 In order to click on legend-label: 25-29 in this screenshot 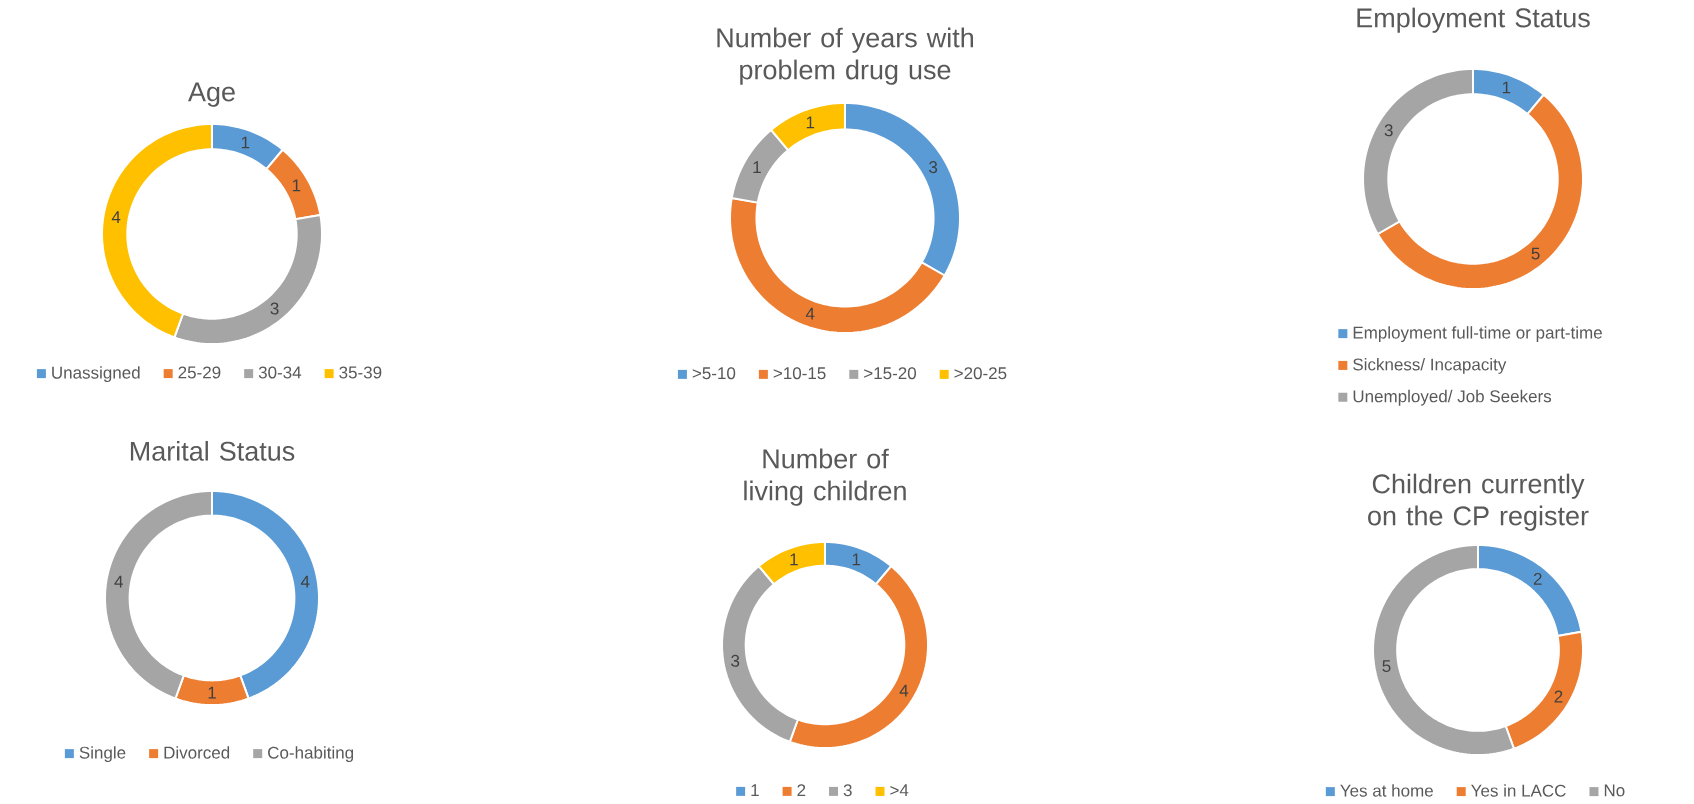, I will do `click(199, 372)`.